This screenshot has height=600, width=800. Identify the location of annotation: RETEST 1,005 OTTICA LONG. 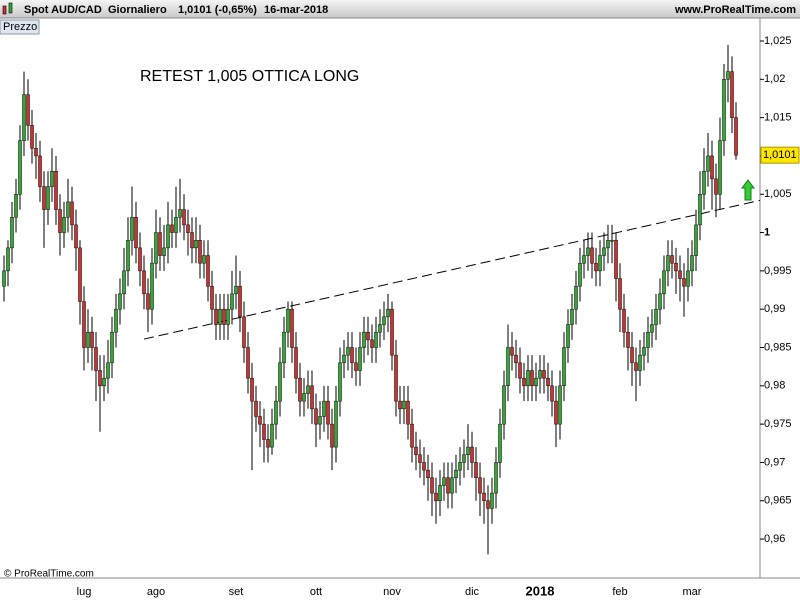
(249, 76).